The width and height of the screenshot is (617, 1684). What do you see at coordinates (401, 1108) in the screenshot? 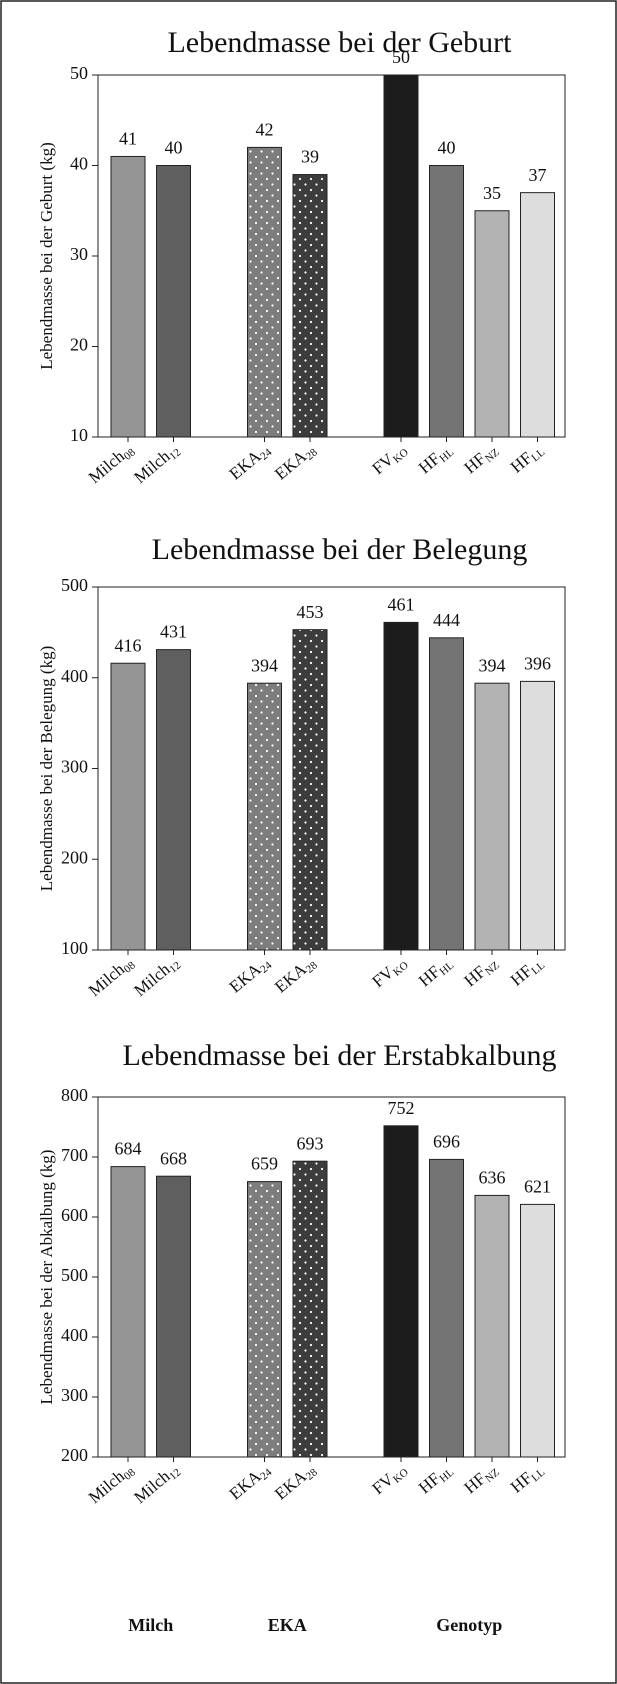
I see `data-label: 752` at bounding box center [401, 1108].